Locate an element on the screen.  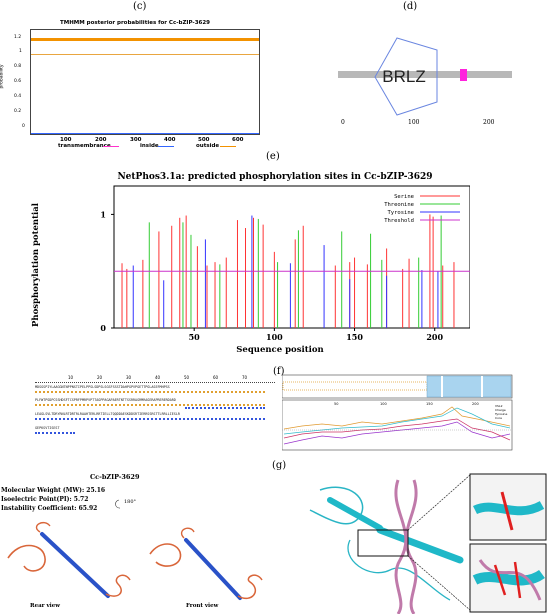
tmhmm-ytick: 0.2 is located at coordinates (18, 111).